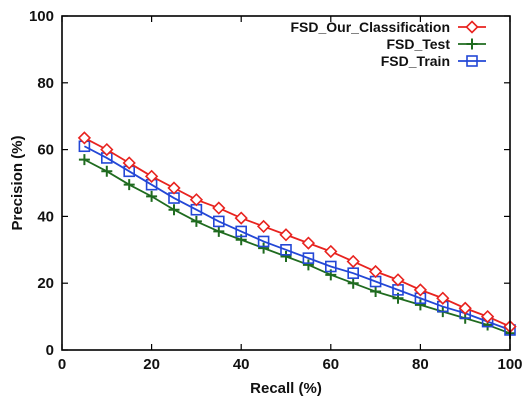 The height and width of the screenshot is (400, 525). What do you see at coordinates (241, 364) in the screenshot?
I see `x-tick-label: 40` at bounding box center [241, 364].